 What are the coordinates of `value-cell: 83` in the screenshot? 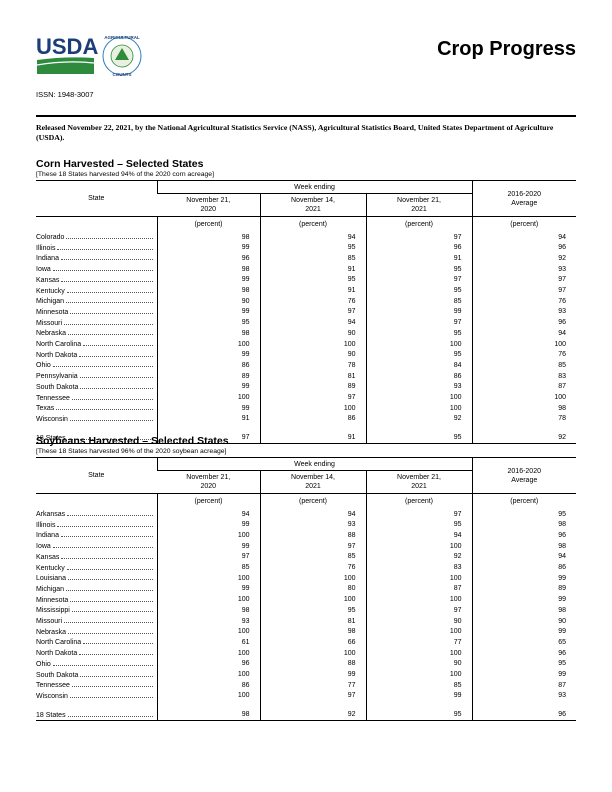 It's located at (524, 376).